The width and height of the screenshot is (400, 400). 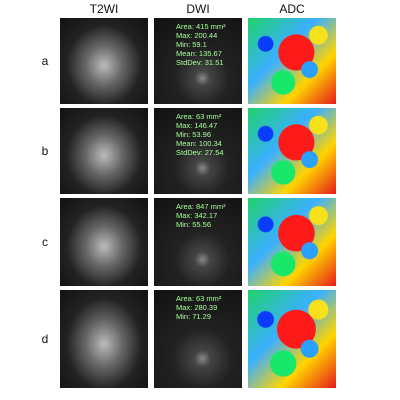 What do you see at coordinates (45, 242) in the screenshot?
I see `row-label: c` at bounding box center [45, 242].